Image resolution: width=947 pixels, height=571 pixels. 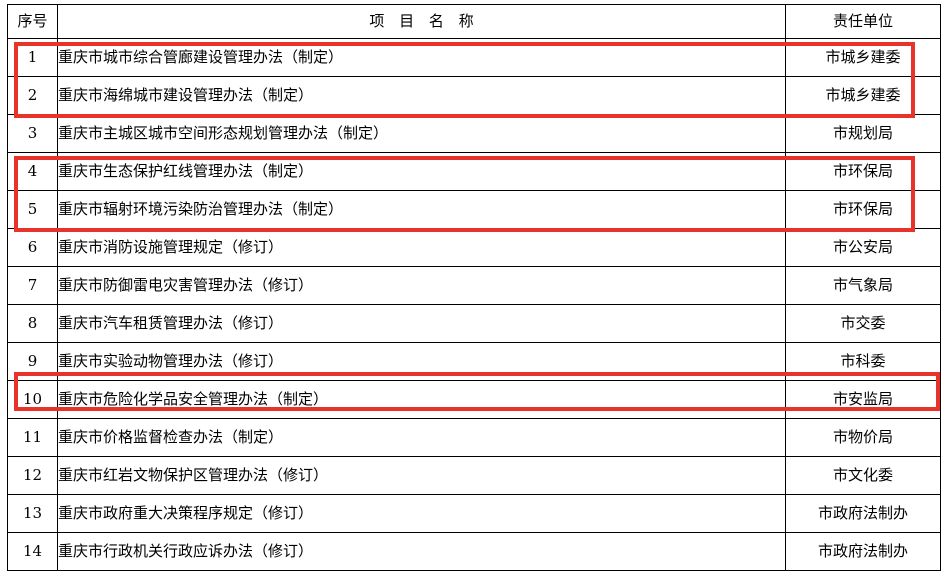 What do you see at coordinates (32, 399) in the screenshot?
I see `cell-no: 10` at bounding box center [32, 399].